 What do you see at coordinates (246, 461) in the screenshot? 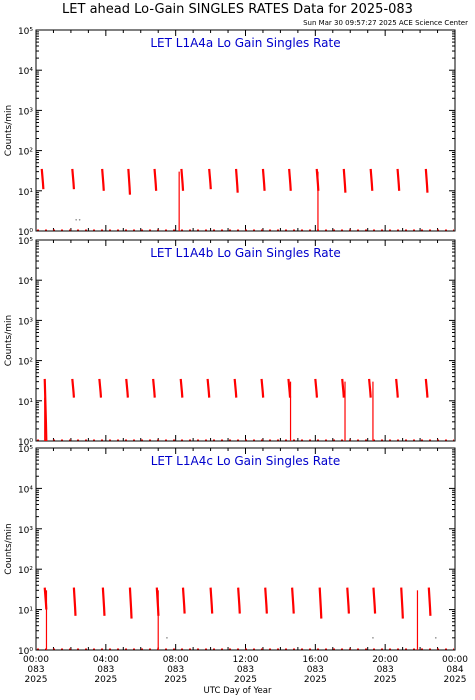
I see `panel-title: LET L1A4c Lo Gain Singles Rate` at bounding box center [246, 461].